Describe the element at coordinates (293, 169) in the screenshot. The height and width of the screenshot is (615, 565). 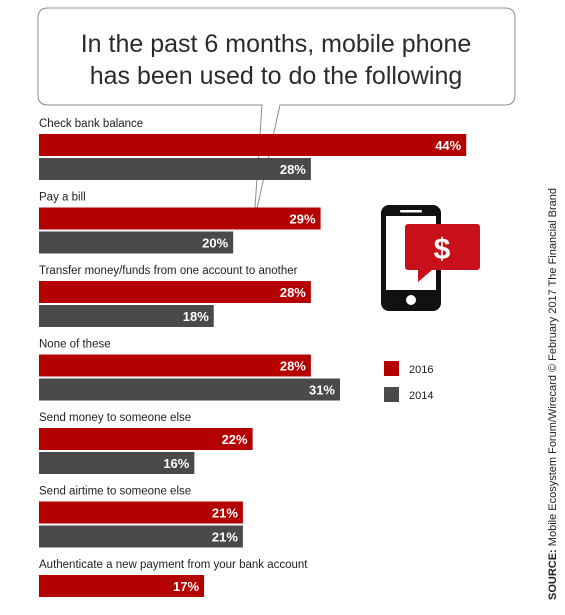
I see `data-label-2014: 28%` at that location.